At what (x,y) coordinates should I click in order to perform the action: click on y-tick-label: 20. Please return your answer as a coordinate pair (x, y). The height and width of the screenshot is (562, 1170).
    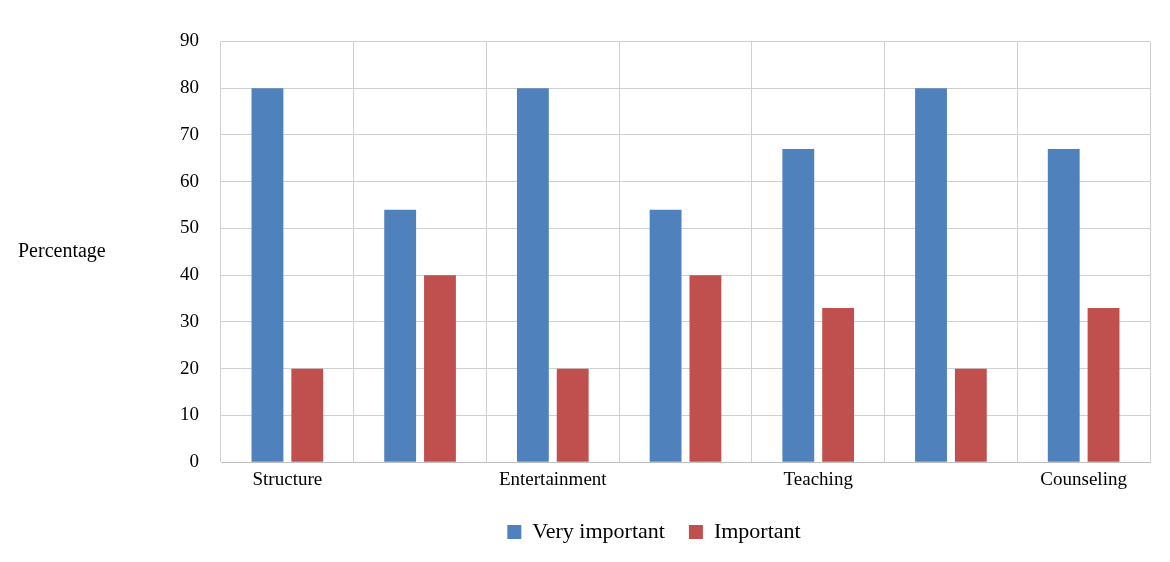
    Looking at the image, I should click on (189, 367).